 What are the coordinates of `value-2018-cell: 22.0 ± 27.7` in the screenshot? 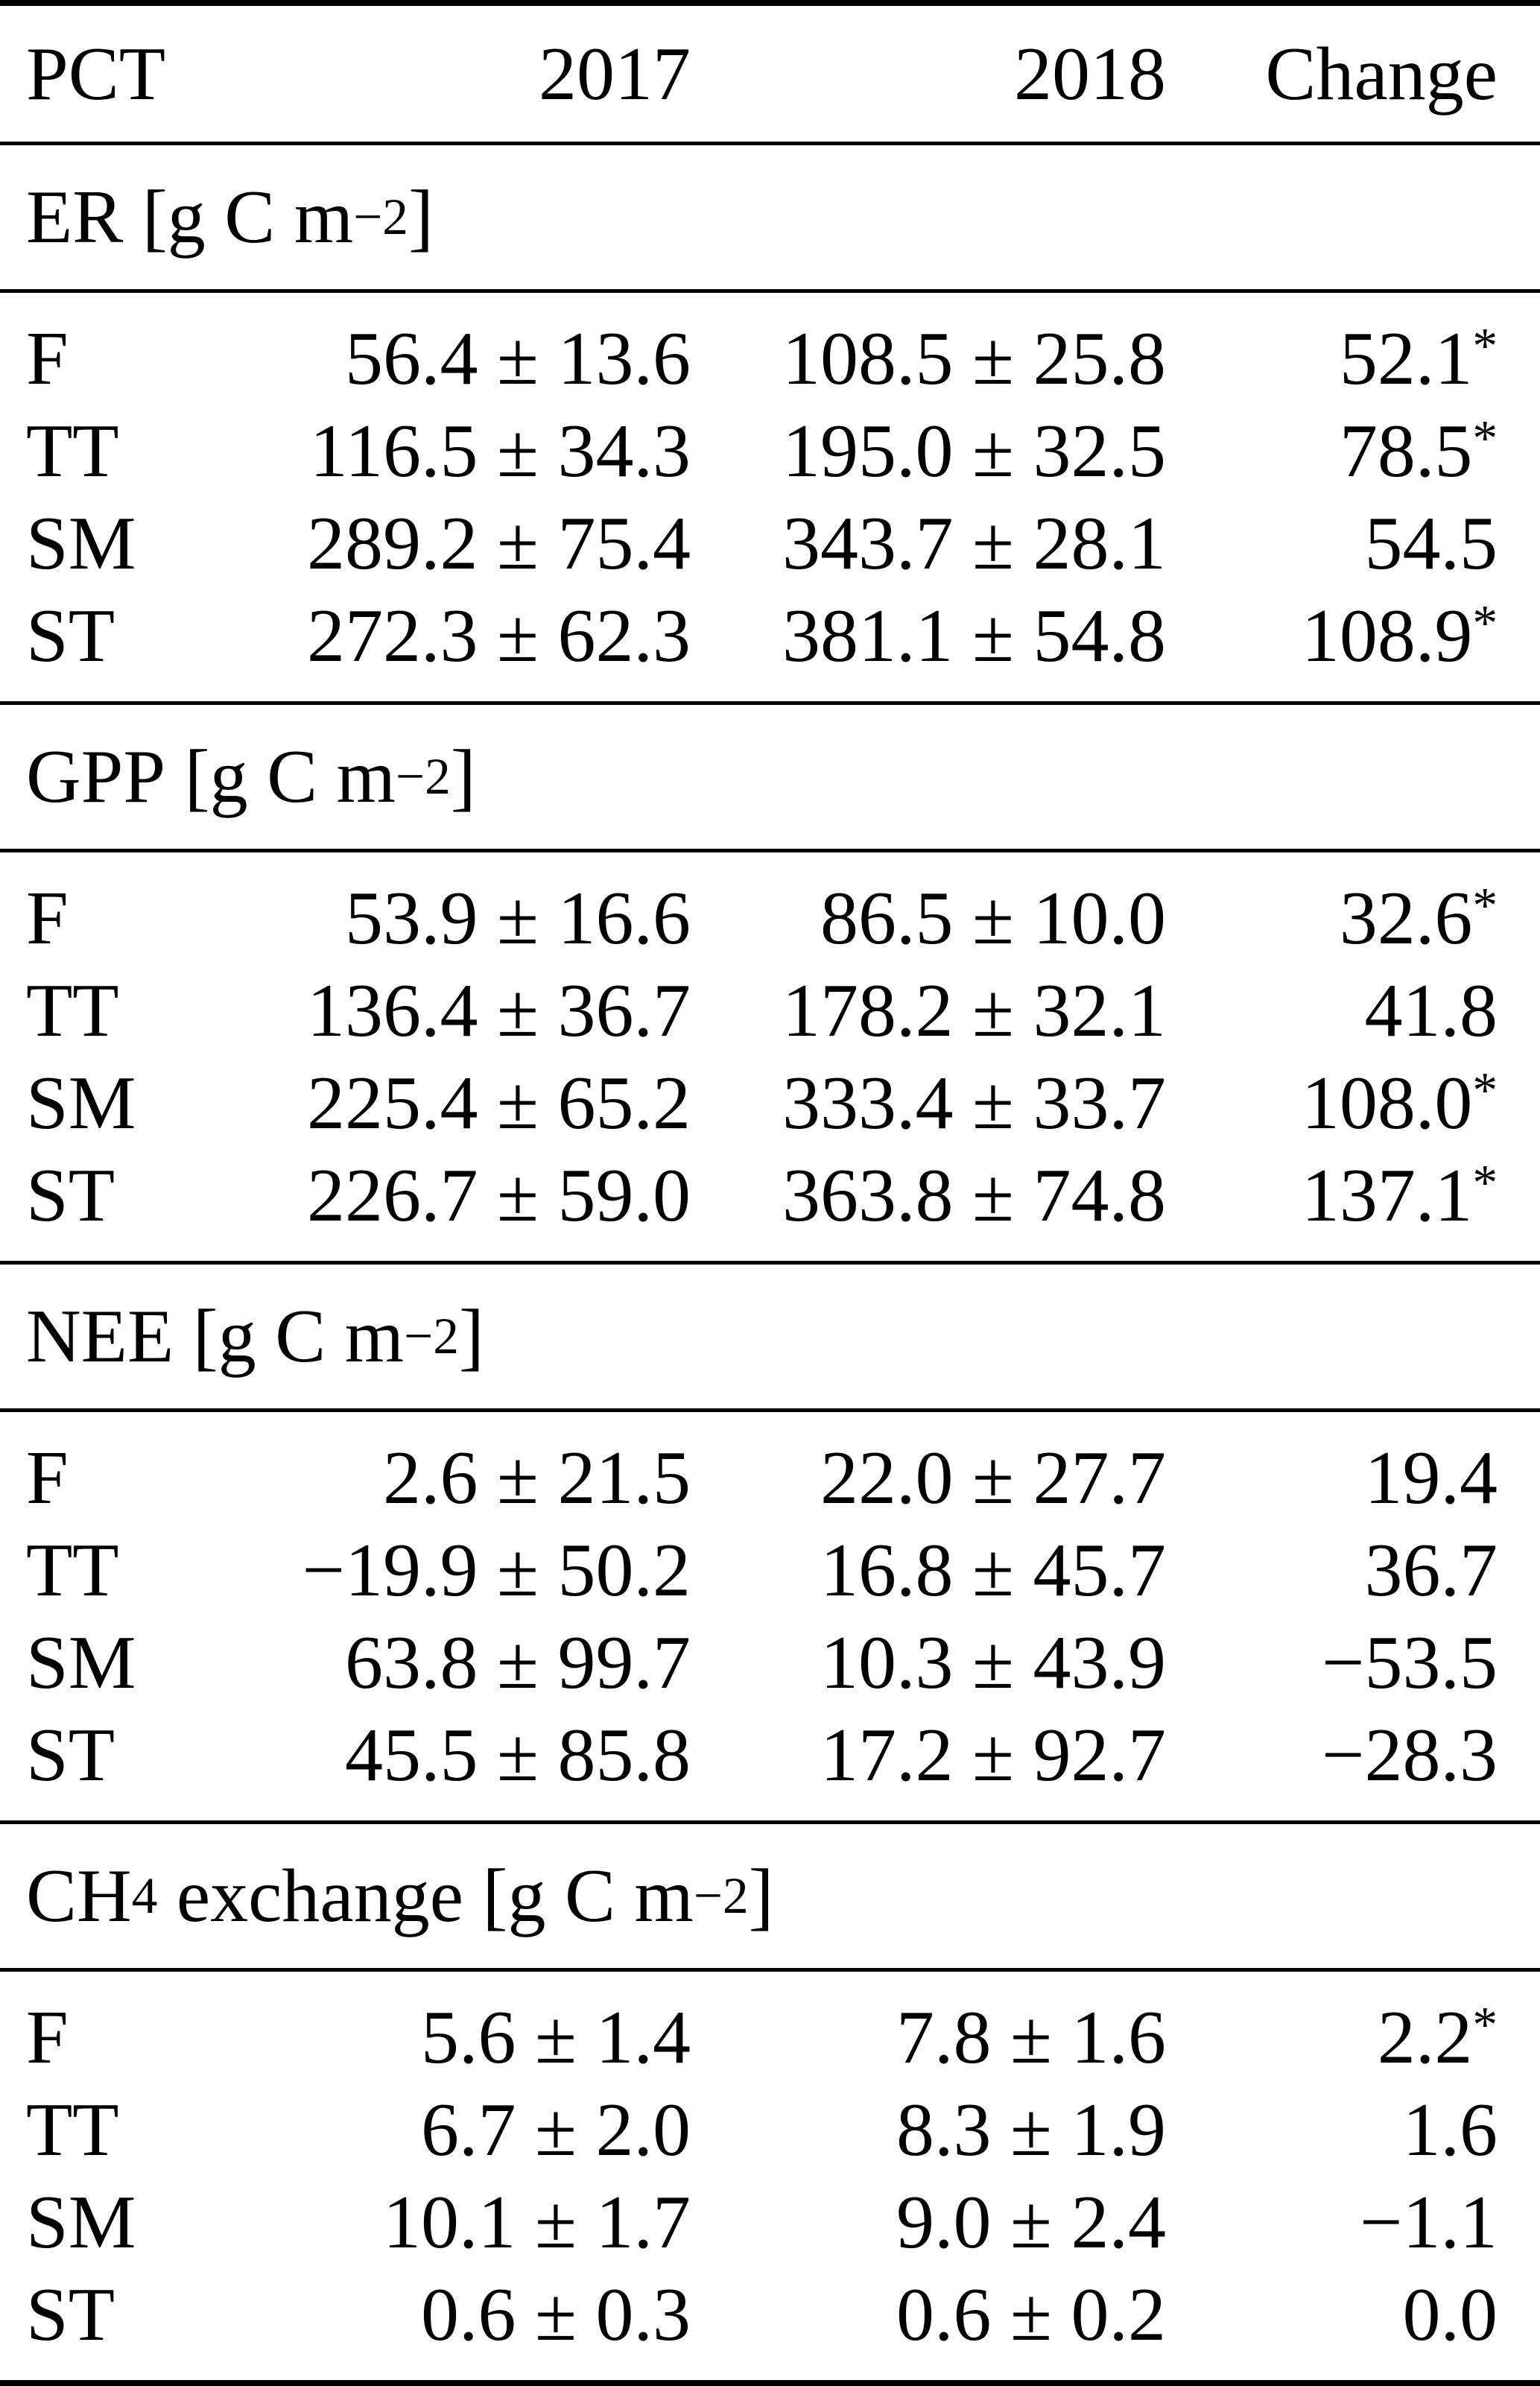 It's located at (993, 1477).